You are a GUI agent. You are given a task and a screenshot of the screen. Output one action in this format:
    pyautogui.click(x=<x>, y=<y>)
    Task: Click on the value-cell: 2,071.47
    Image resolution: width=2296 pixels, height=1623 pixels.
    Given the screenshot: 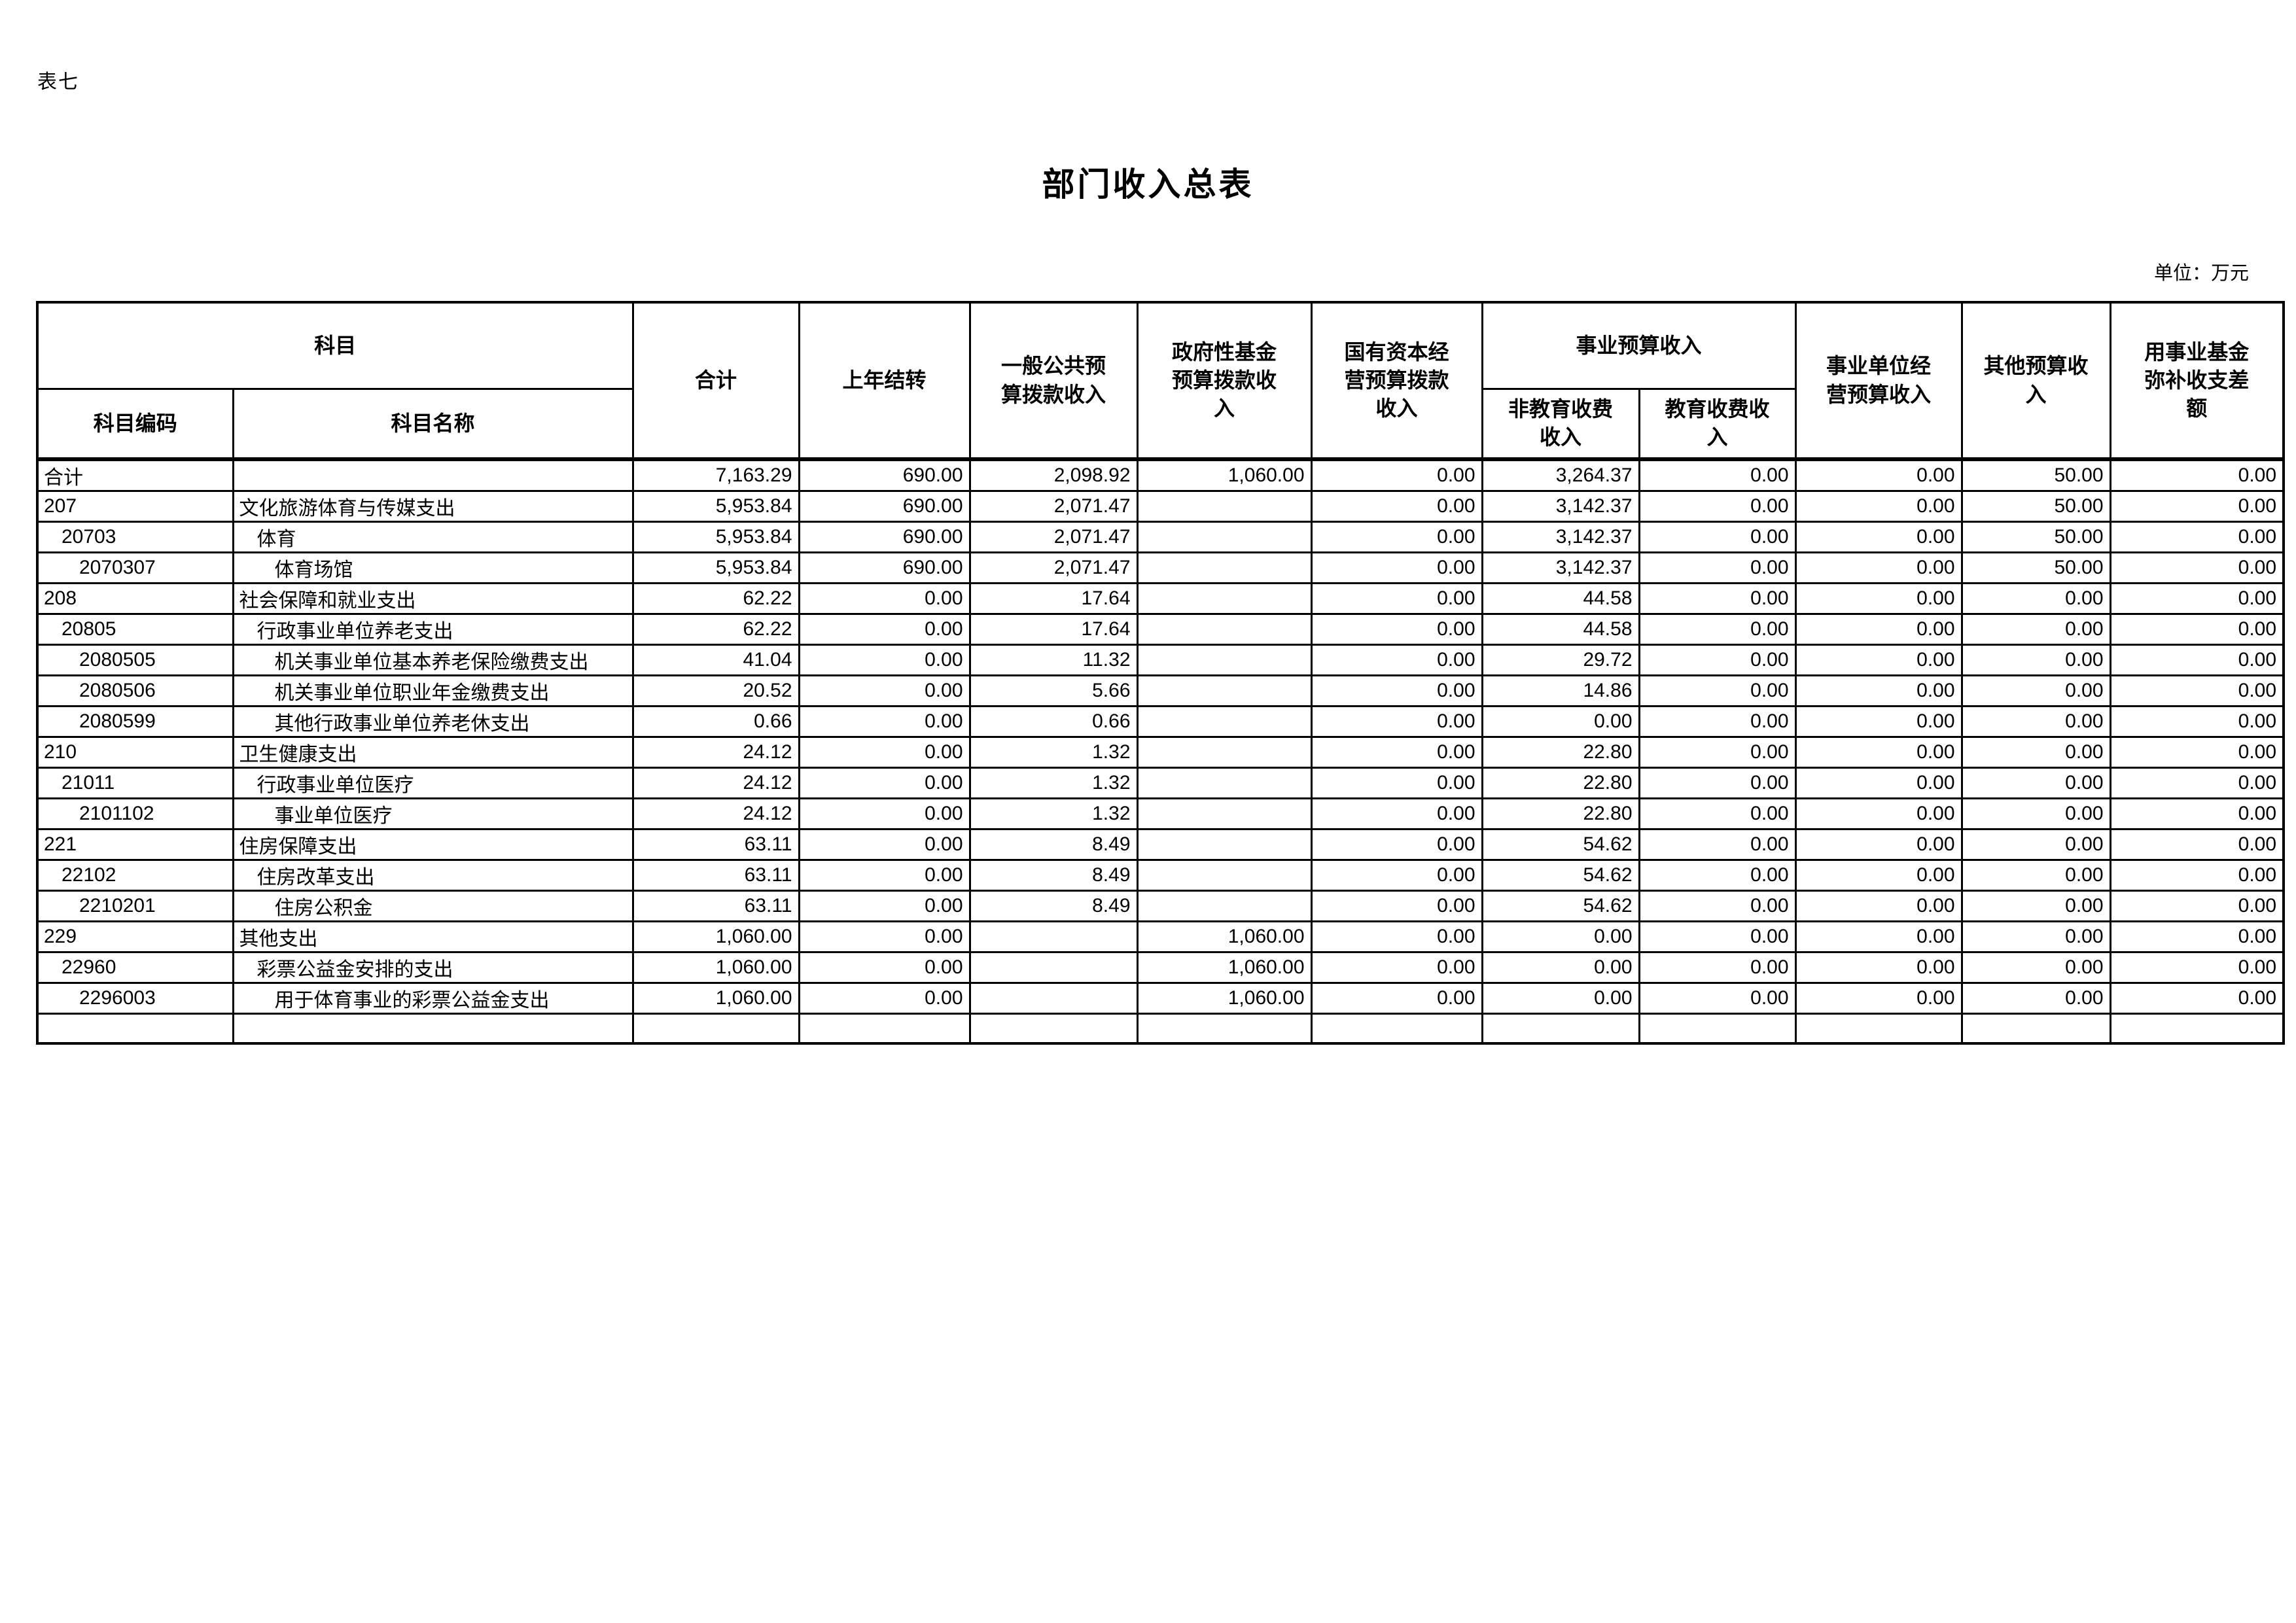 What is the action you would take?
    pyautogui.click(x=1053, y=537)
    